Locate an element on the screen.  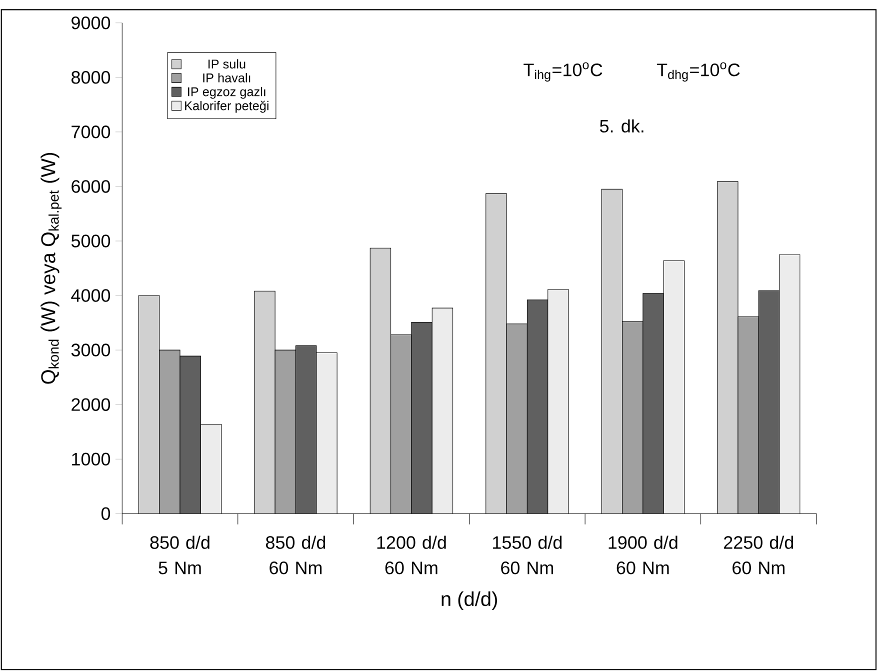
y-tick-label: 2000 is located at coordinates (91, 404).